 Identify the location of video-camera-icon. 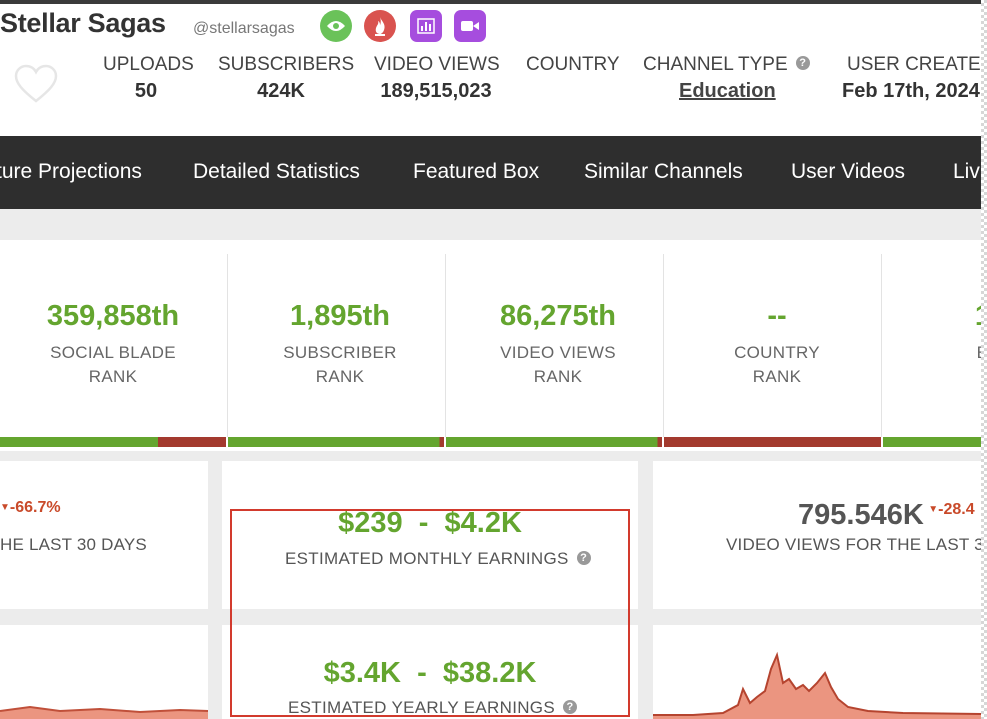
(470, 26).